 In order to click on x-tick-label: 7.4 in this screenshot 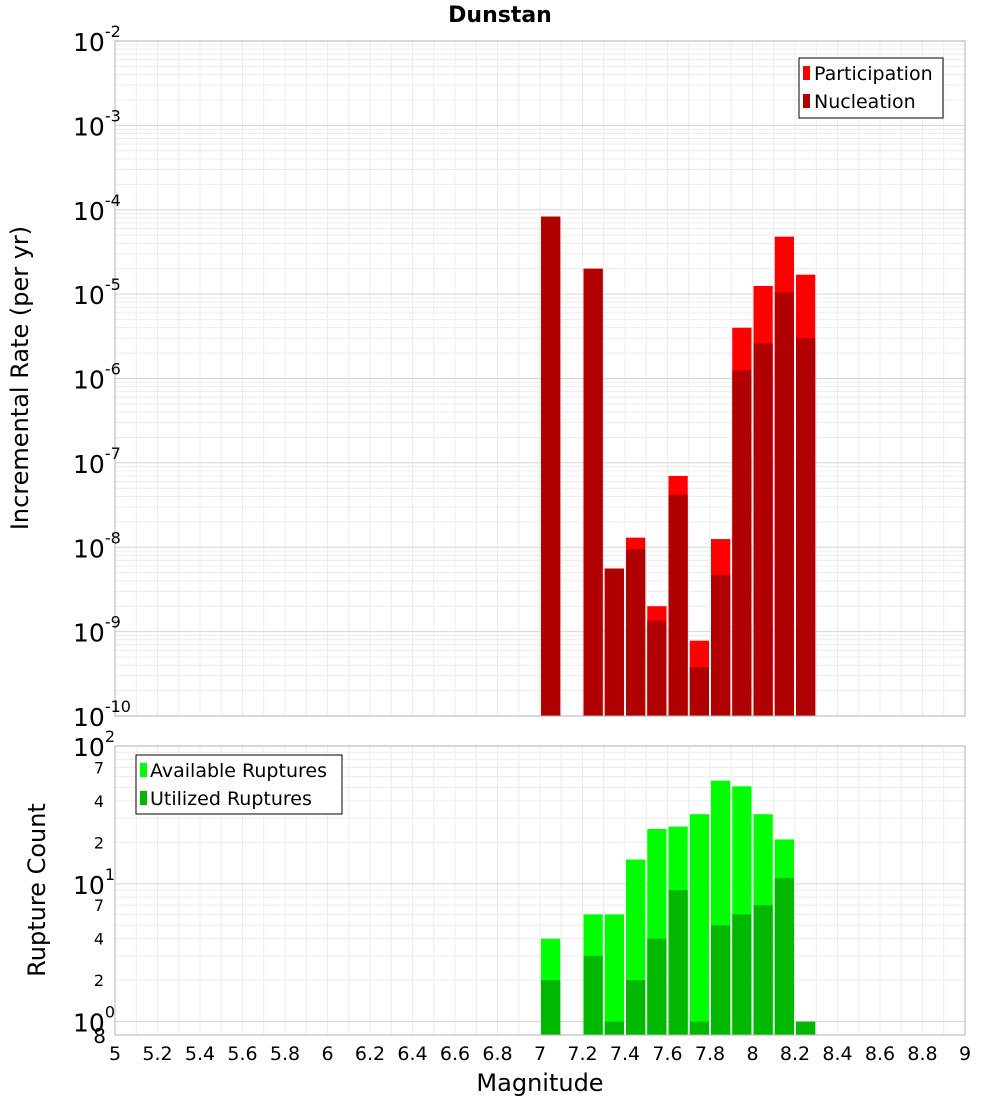, I will do `click(625, 1054)`.